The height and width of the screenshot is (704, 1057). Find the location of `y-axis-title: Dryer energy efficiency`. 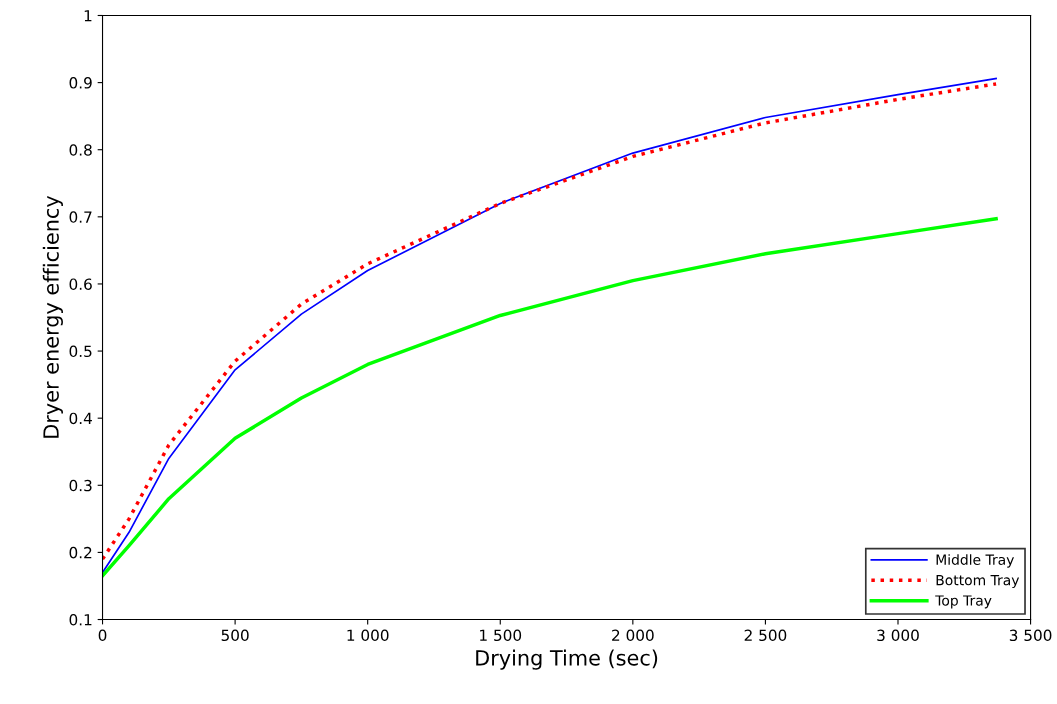

y-axis-title: Dryer energy efficiency is located at coordinates (52, 316).